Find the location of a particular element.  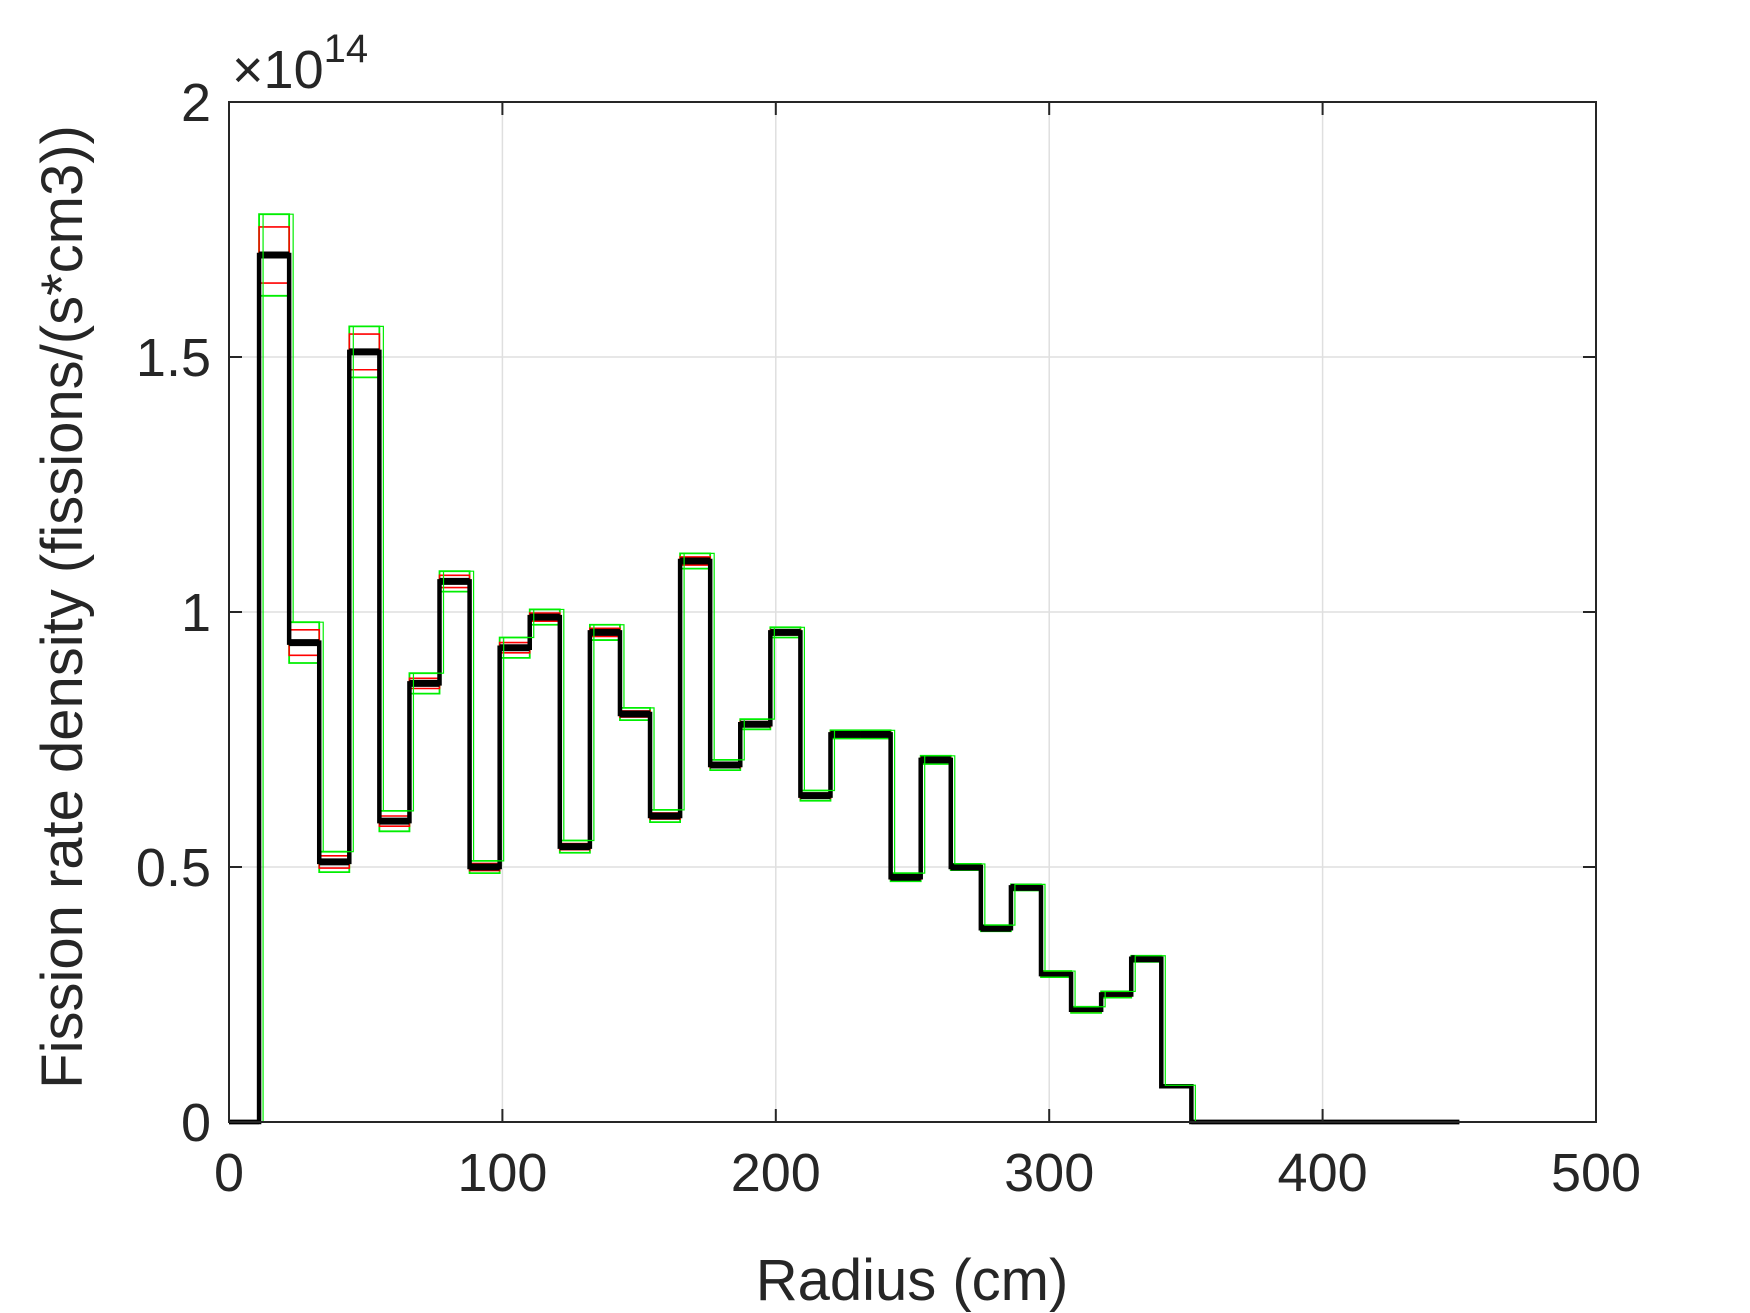

y-tick-label: 0 is located at coordinates (196, 1123).